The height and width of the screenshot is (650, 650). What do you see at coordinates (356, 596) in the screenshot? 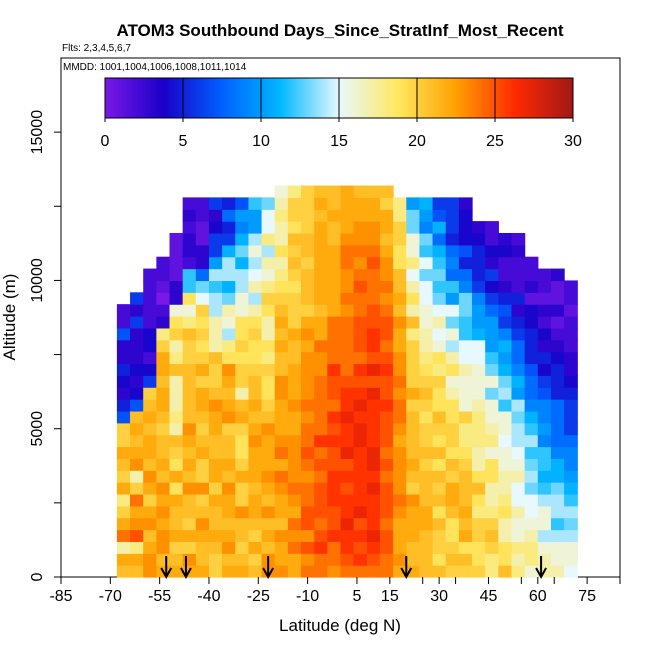
I see `x-tick-label: 5` at bounding box center [356, 596].